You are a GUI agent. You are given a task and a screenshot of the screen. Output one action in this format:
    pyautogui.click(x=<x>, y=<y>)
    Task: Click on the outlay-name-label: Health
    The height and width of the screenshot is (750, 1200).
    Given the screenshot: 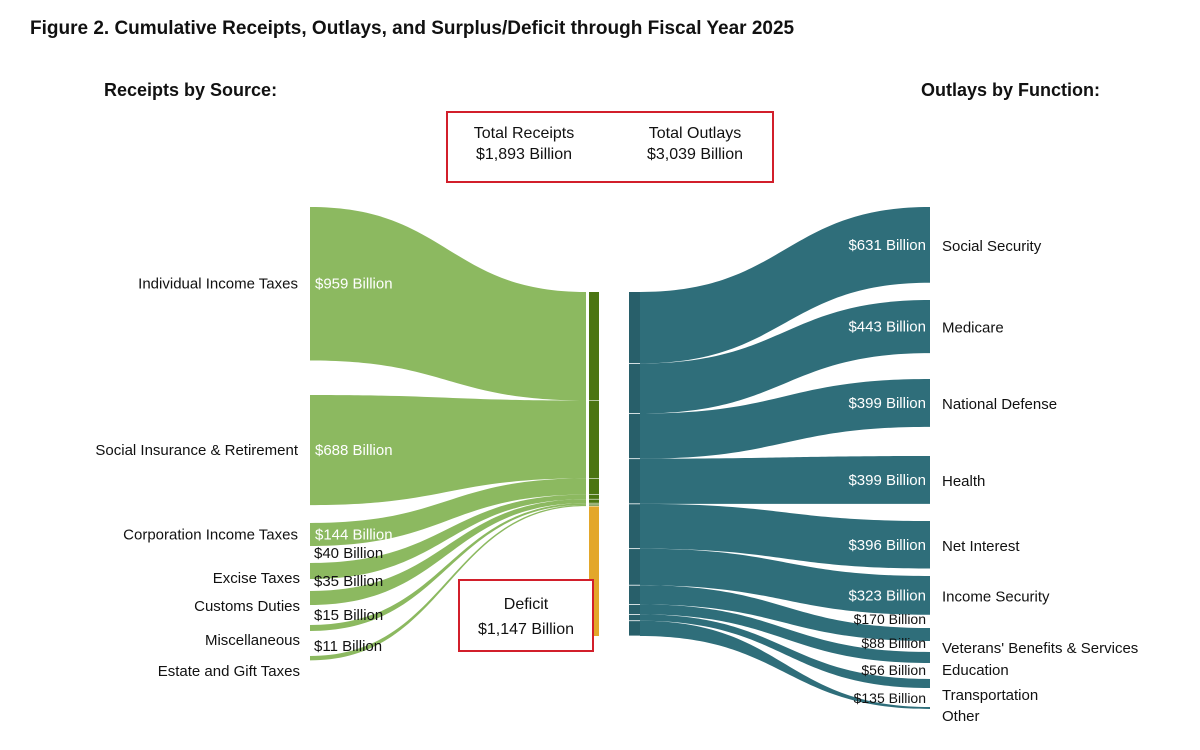 What is the action you would take?
    pyautogui.click(x=963, y=481)
    